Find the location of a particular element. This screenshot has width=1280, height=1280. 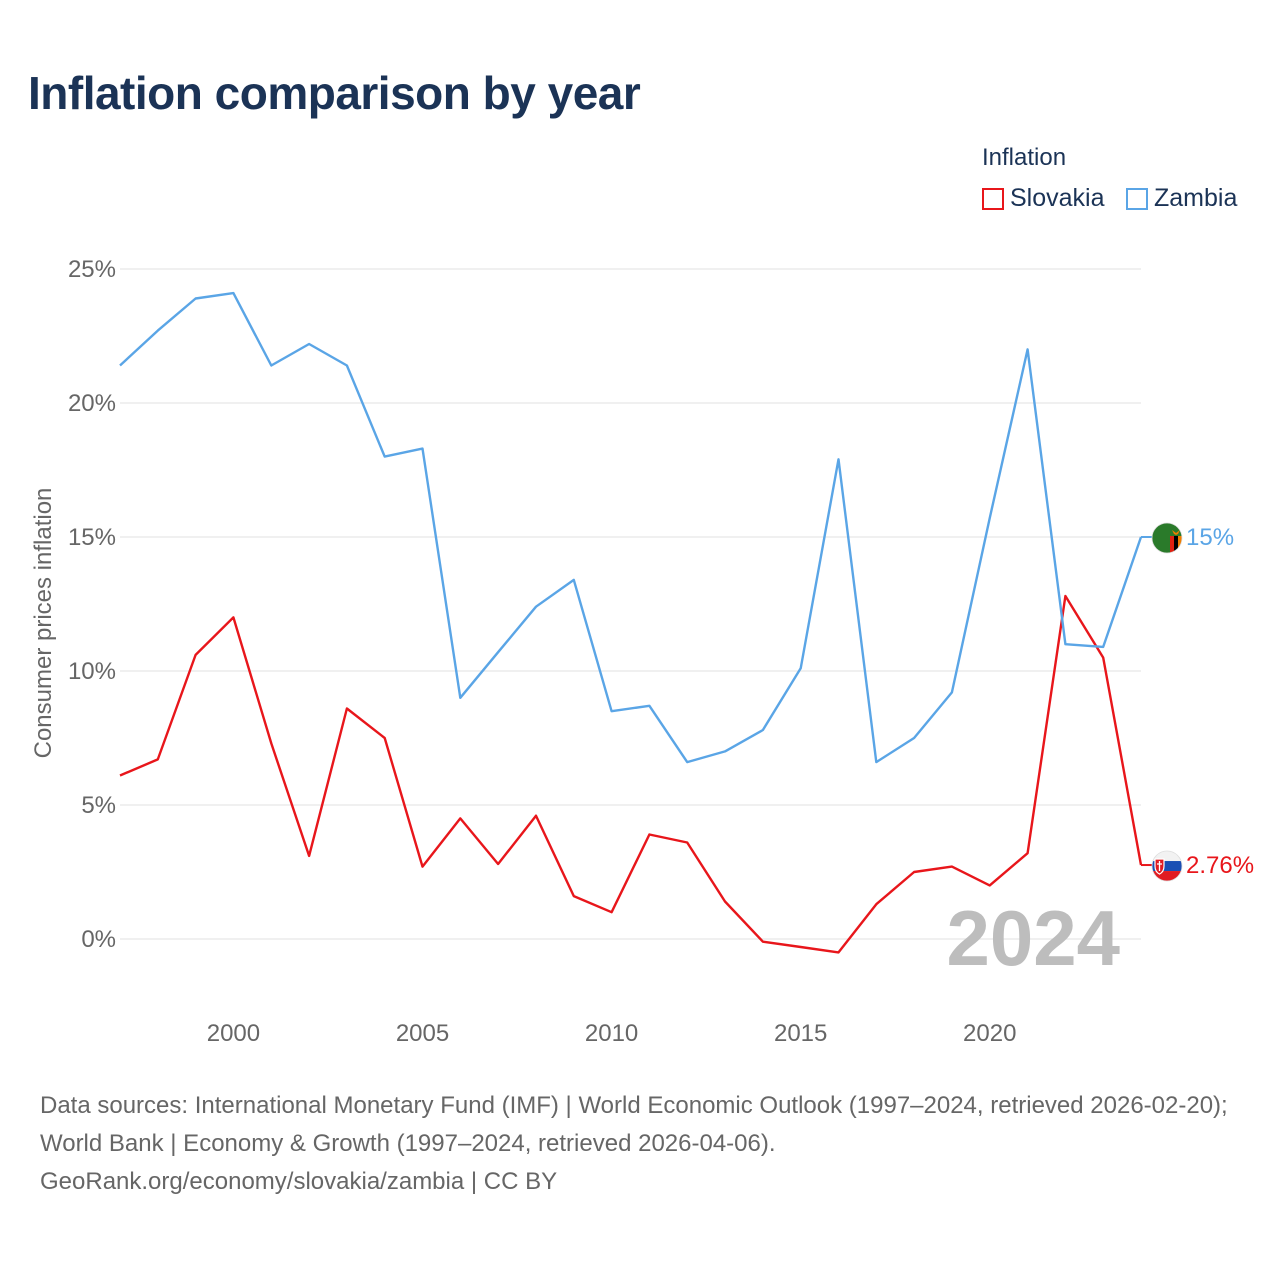

series-end-markers: 2.76% 15% is located at coordinates (1197, 702).